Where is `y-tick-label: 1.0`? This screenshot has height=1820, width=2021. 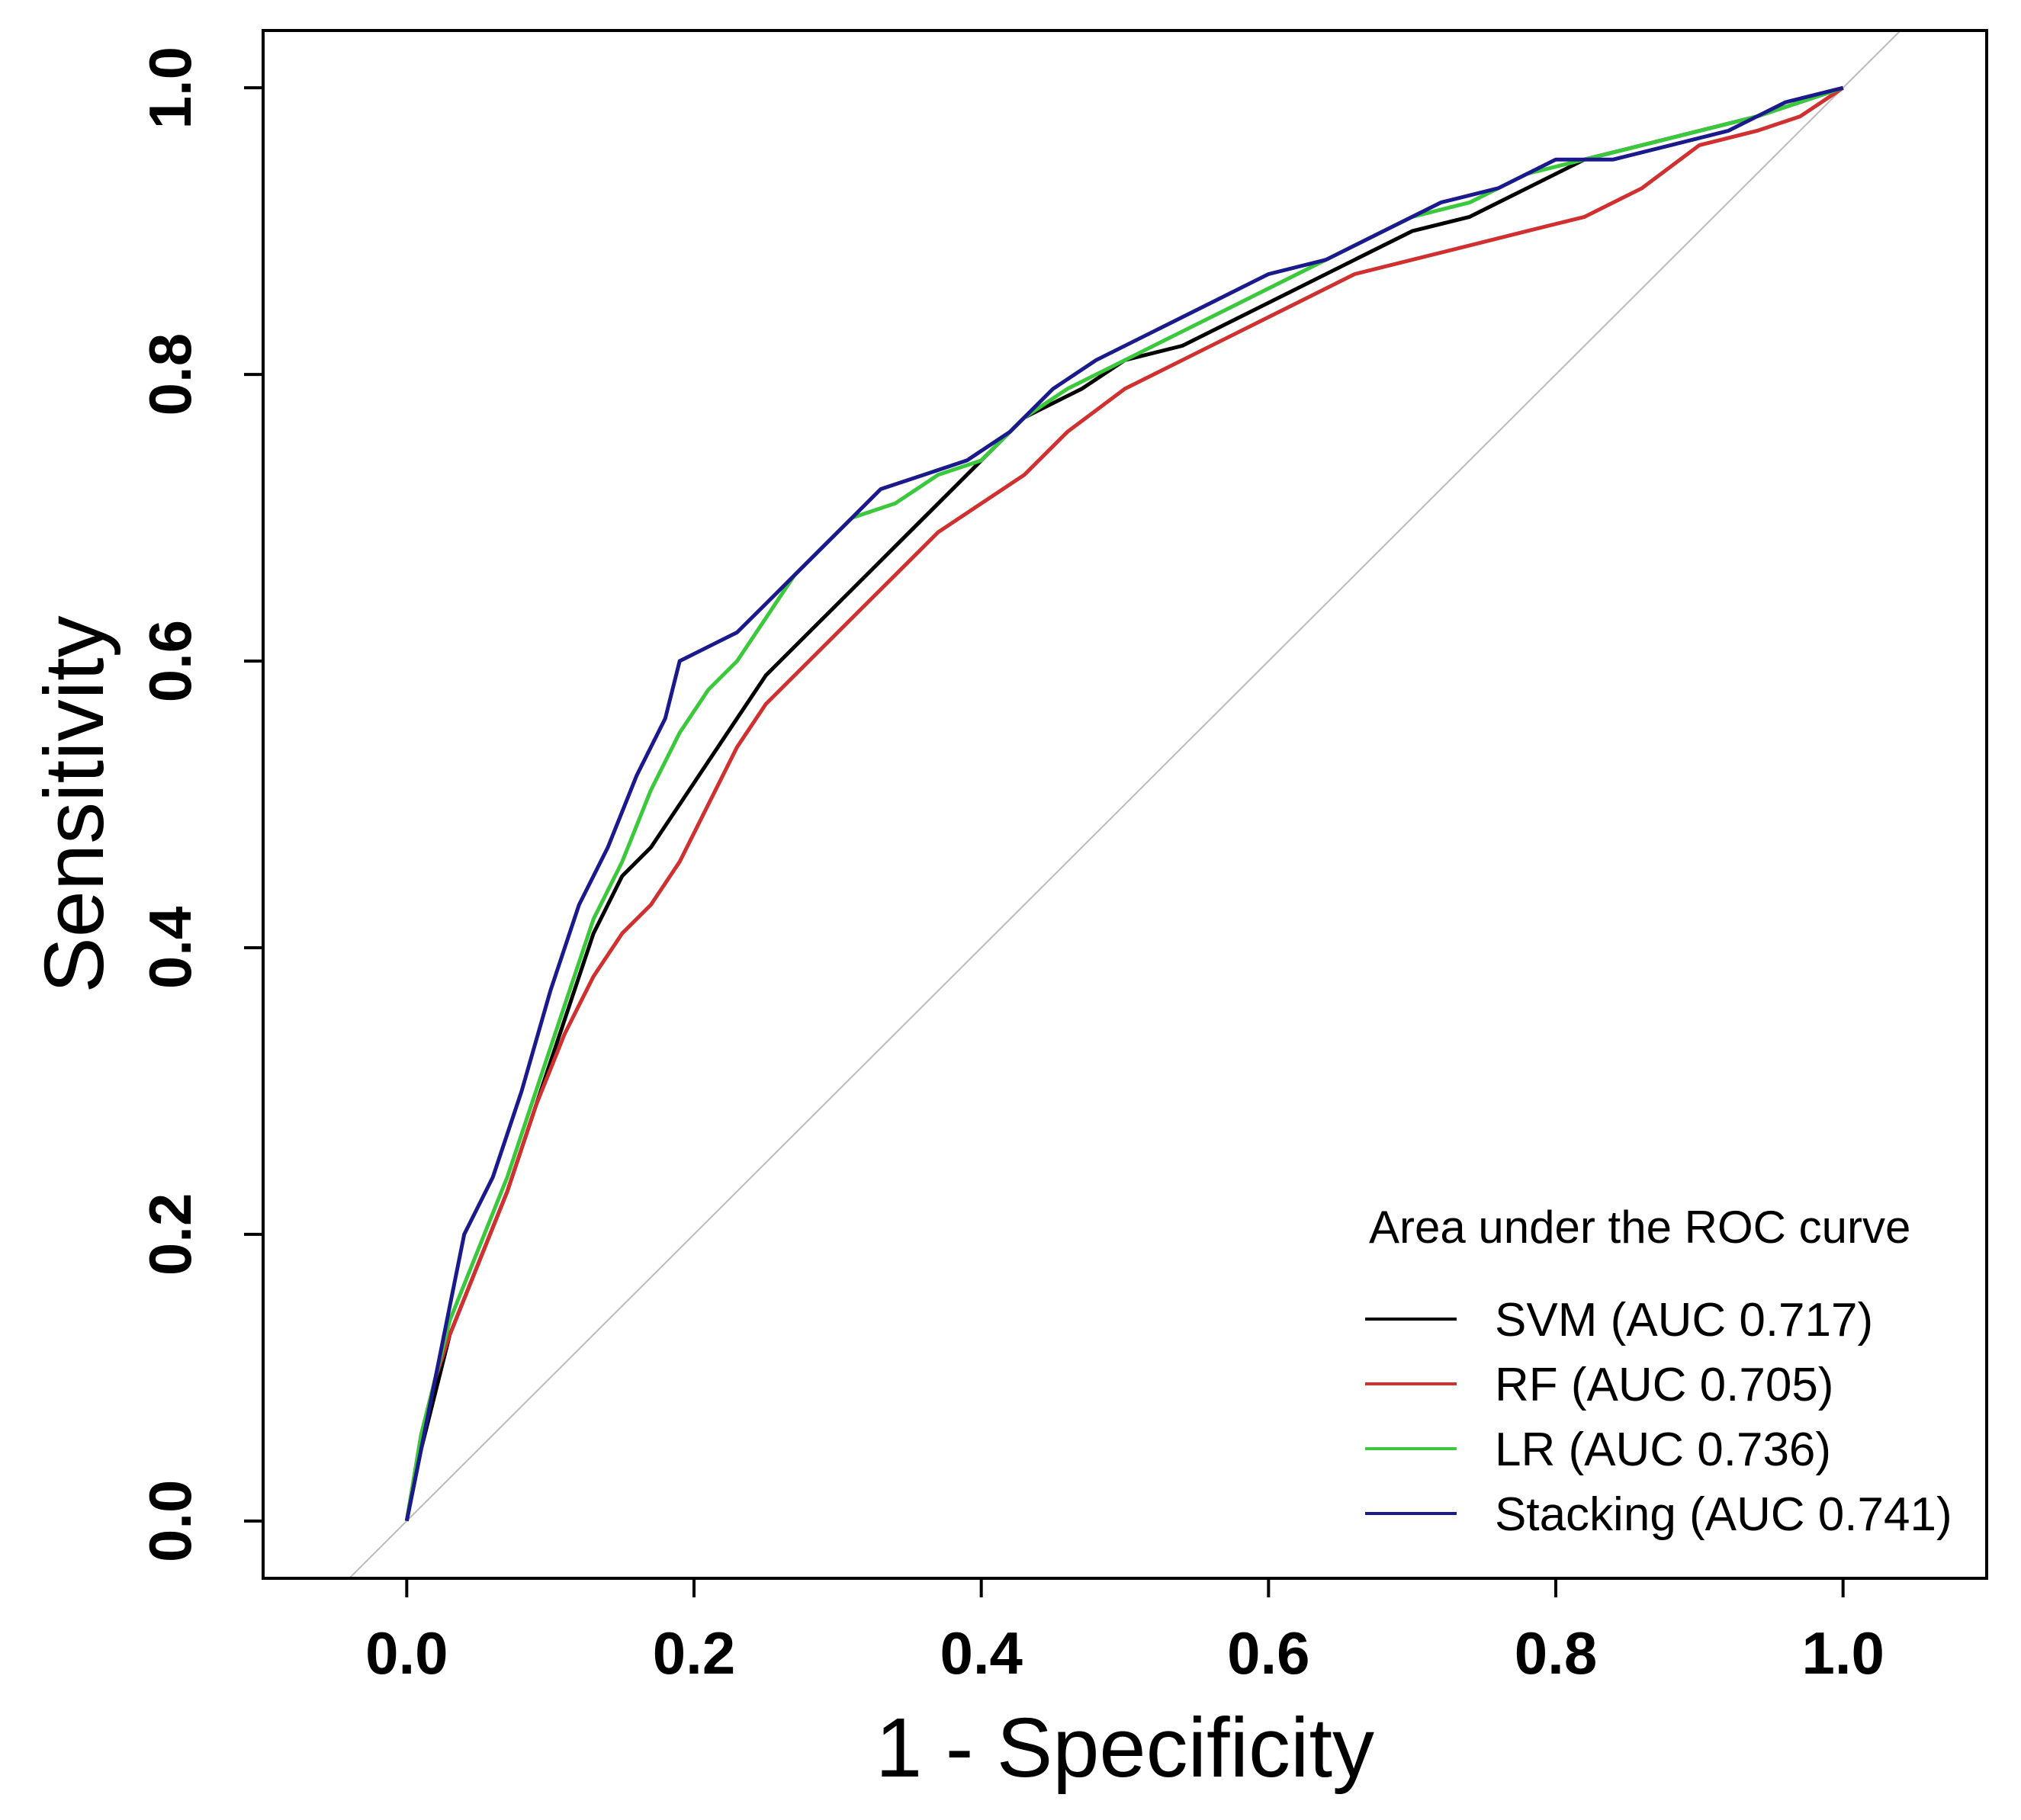 y-tick-label: 1.0 is located at coordinates (170, 88).